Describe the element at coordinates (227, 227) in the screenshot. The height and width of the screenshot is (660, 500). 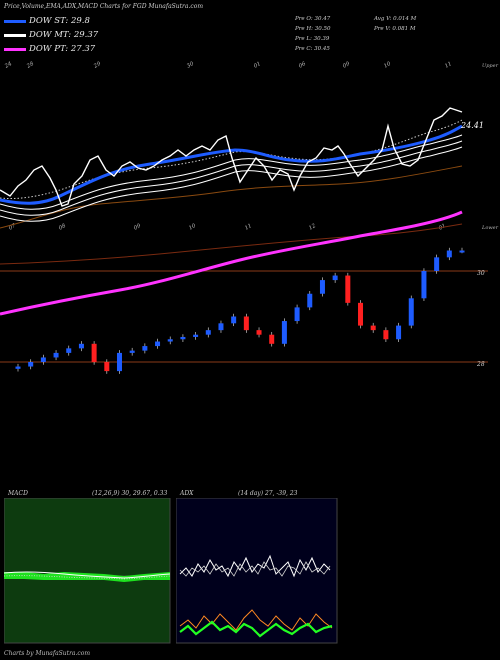
I see `mid-date-labels: 07 08 09 10 11 12 01` at that location.